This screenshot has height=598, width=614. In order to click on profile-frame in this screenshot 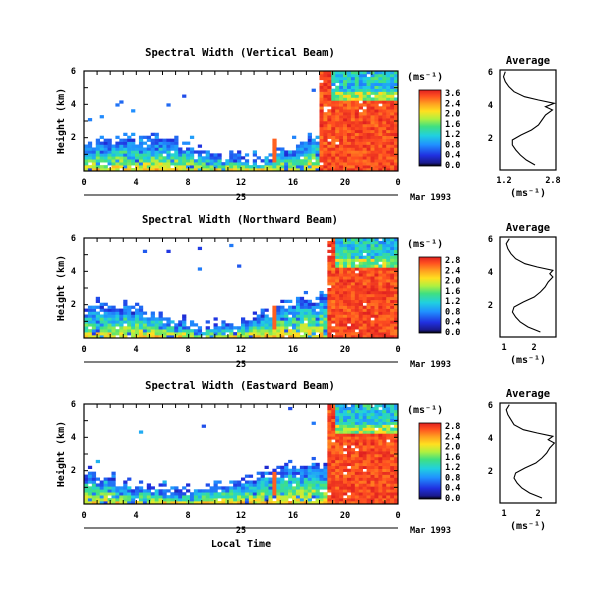, I will do `click(528, 287)`.